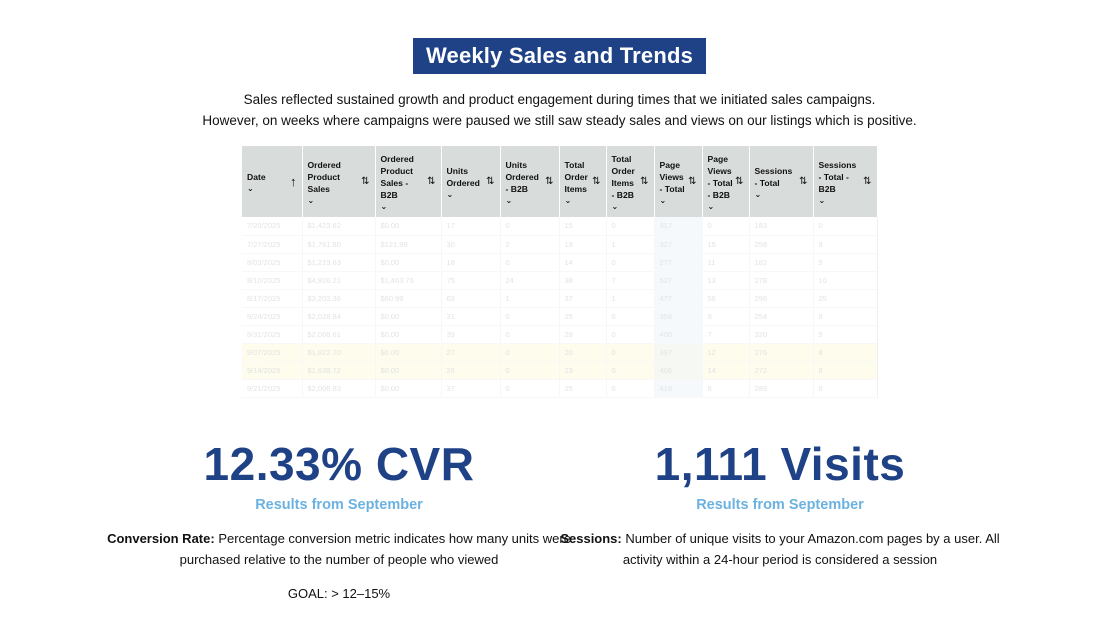 The height and width of the screenshot is (629, 1119). What do you see at coordinates (678, 181) in the screenshot?
I see `column-header: Page Views - Total ⌄ ⇅` at bounding box center [678, 181].